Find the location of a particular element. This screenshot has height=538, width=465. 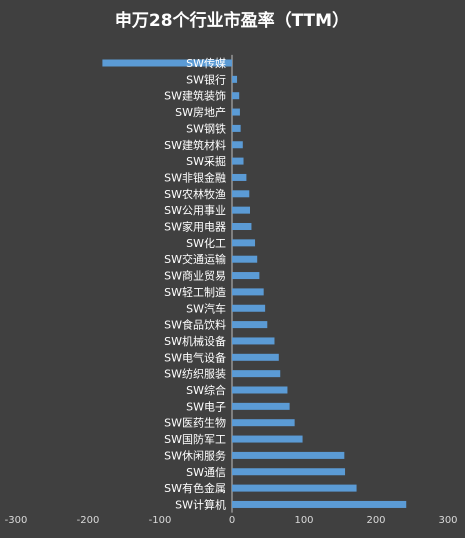

category-label: SW纺织服装 is located at coordinates (195, 374).